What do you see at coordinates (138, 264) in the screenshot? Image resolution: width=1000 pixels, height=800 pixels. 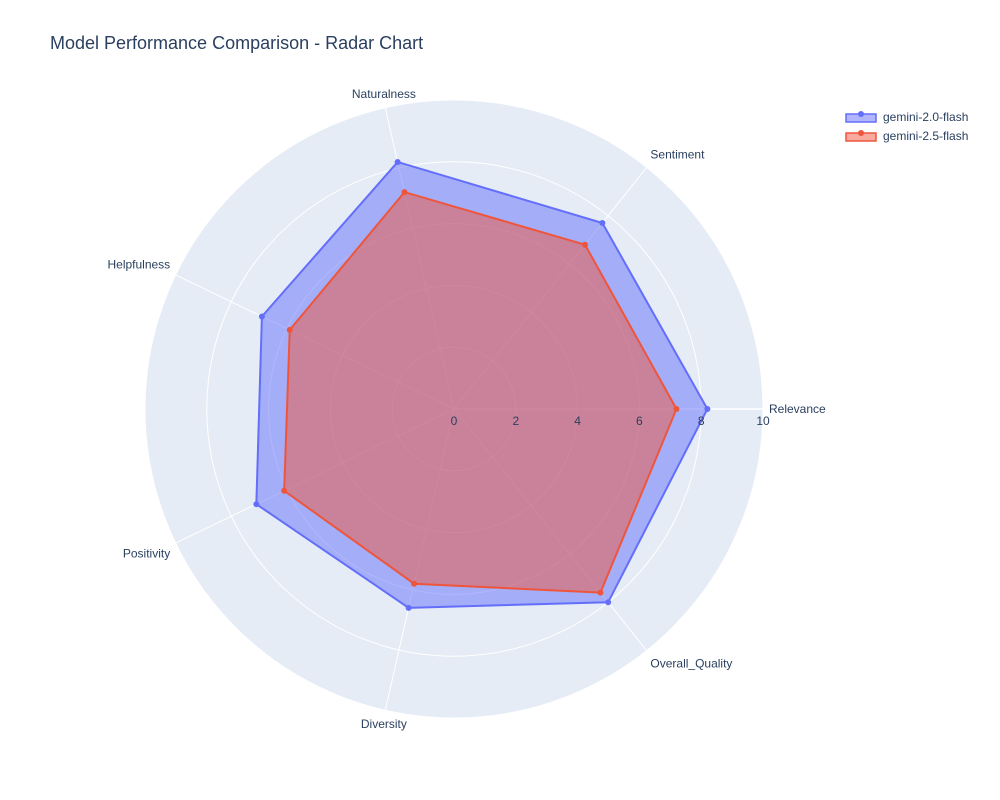 I see `category-label-helpfulness: Helpfulness` at bounding box center [138, 264].